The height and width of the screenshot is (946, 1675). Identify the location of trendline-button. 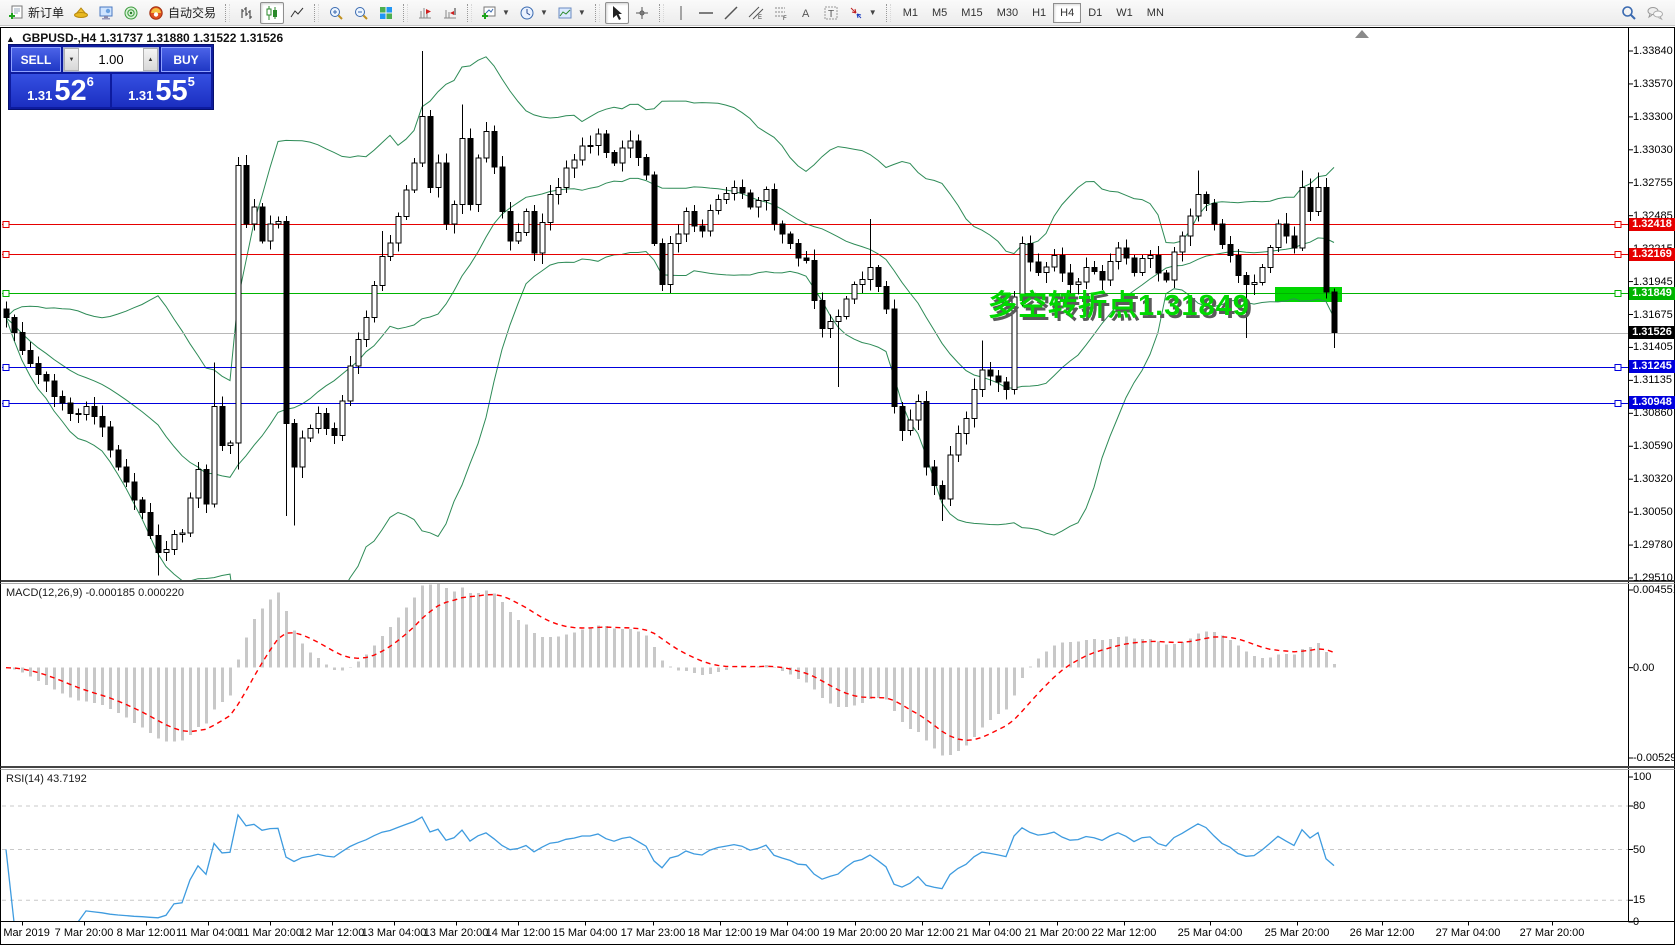
(731, 13).